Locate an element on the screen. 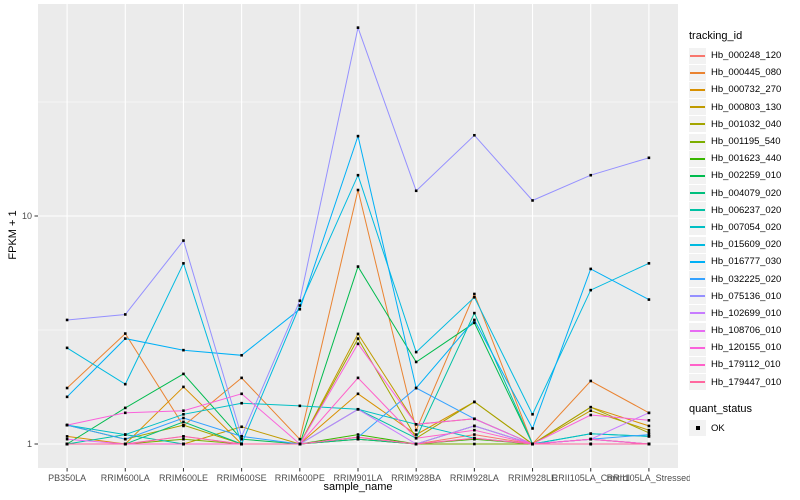  legend-item: Hb_179112_010 is located at coordinates (744, 364).